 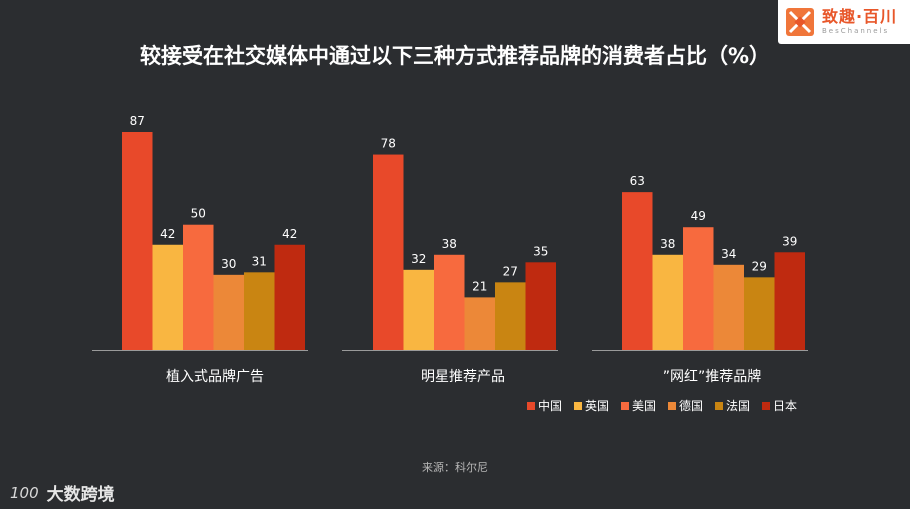 I want to click on data-label: 34, so click(x=728, y=254).